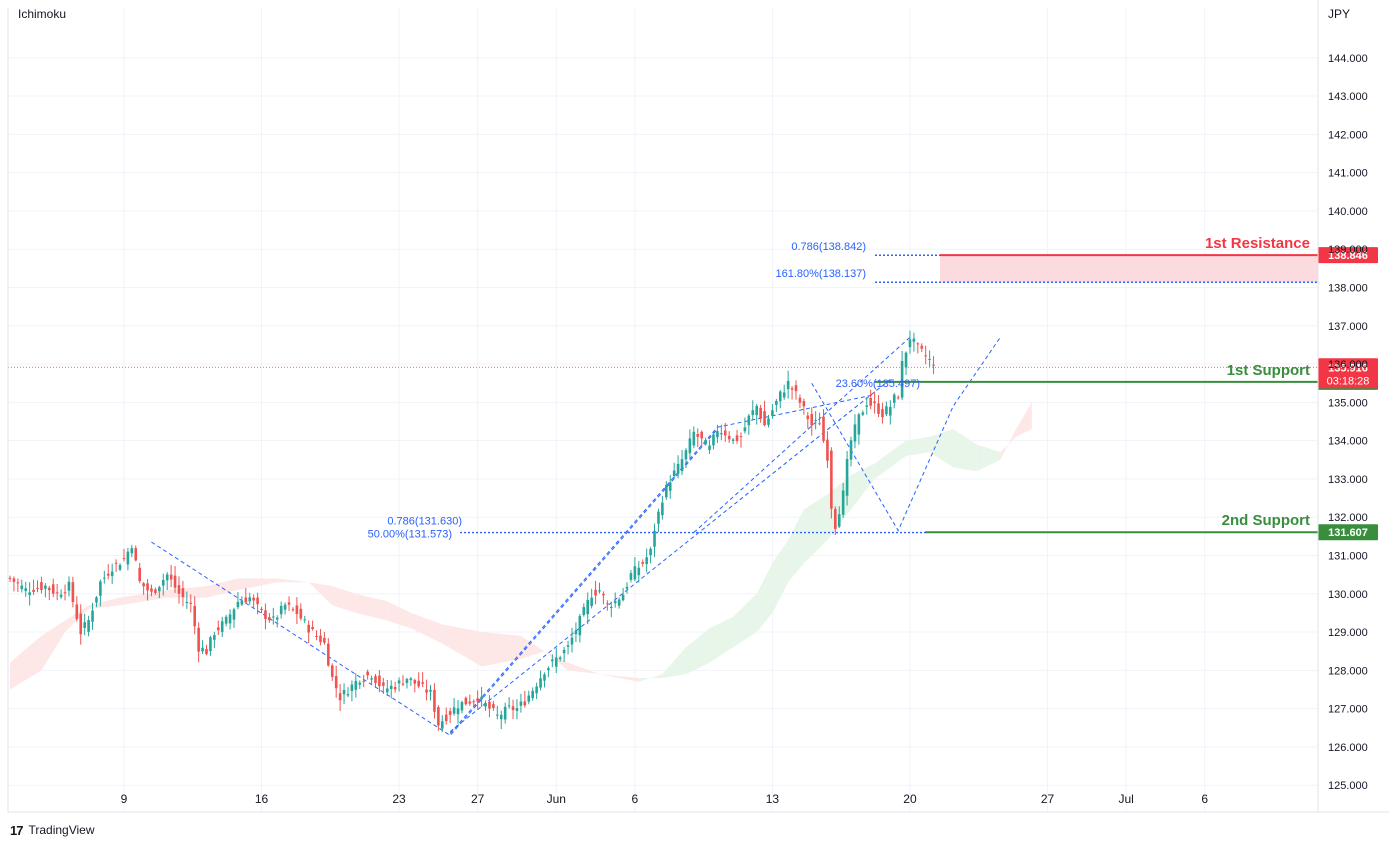 This screenshot has height=848, width=1389. I want to click on time-tick-label: Jul, so click(1125, 799).